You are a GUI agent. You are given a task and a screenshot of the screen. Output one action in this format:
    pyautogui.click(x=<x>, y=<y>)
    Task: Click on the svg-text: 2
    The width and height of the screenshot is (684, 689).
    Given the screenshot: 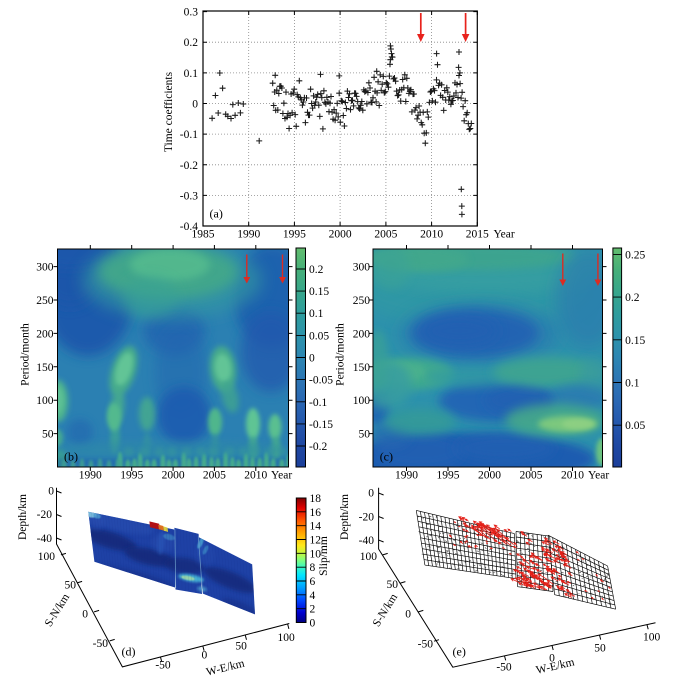 What is the action you would take?
    pyautogui.click(x=313, y=610)
    